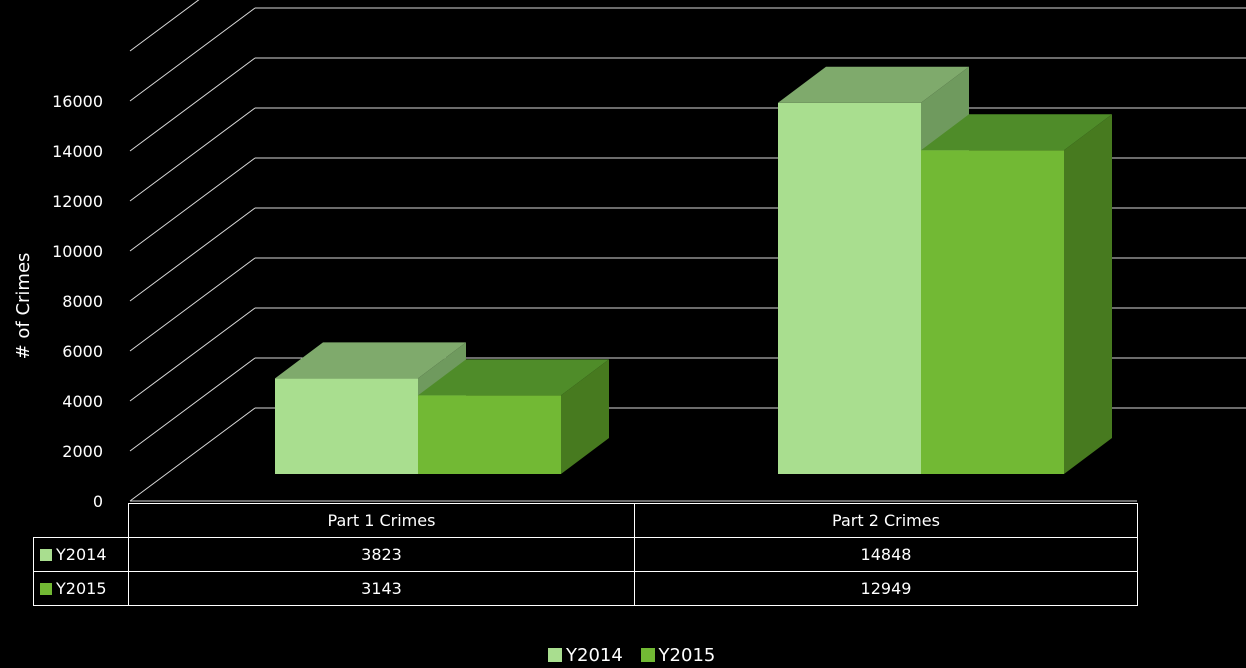  Describe the element at coordinates (555, 655) in the screenshot. I see `legend-swatch-y2014` at that location.